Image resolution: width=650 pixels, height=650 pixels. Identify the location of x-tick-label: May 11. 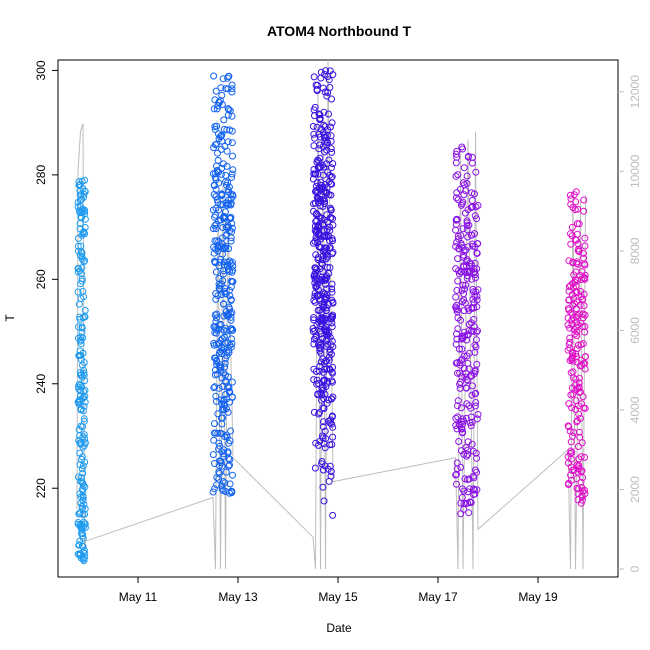
(138, 597).